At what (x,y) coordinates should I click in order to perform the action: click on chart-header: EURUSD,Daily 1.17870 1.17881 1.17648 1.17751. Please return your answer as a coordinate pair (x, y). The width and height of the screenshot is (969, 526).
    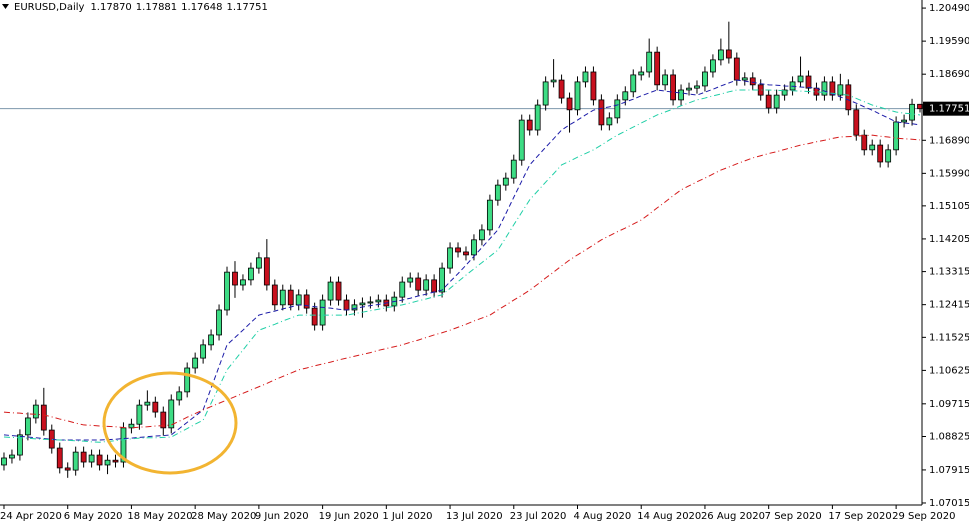
    Looking at the image, I should click on (141, 7).